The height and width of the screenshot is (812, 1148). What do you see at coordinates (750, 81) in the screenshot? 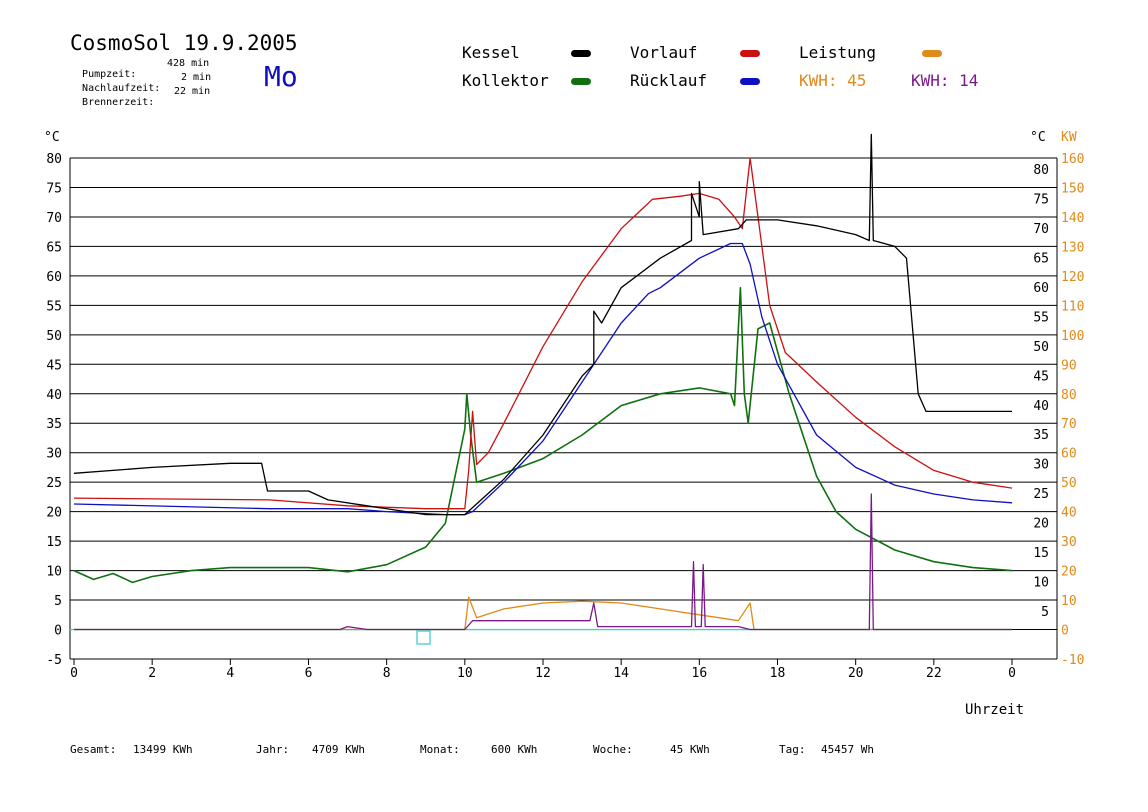
I see `legend-ruecklauf-swatch` at bounding box center [750, 81].